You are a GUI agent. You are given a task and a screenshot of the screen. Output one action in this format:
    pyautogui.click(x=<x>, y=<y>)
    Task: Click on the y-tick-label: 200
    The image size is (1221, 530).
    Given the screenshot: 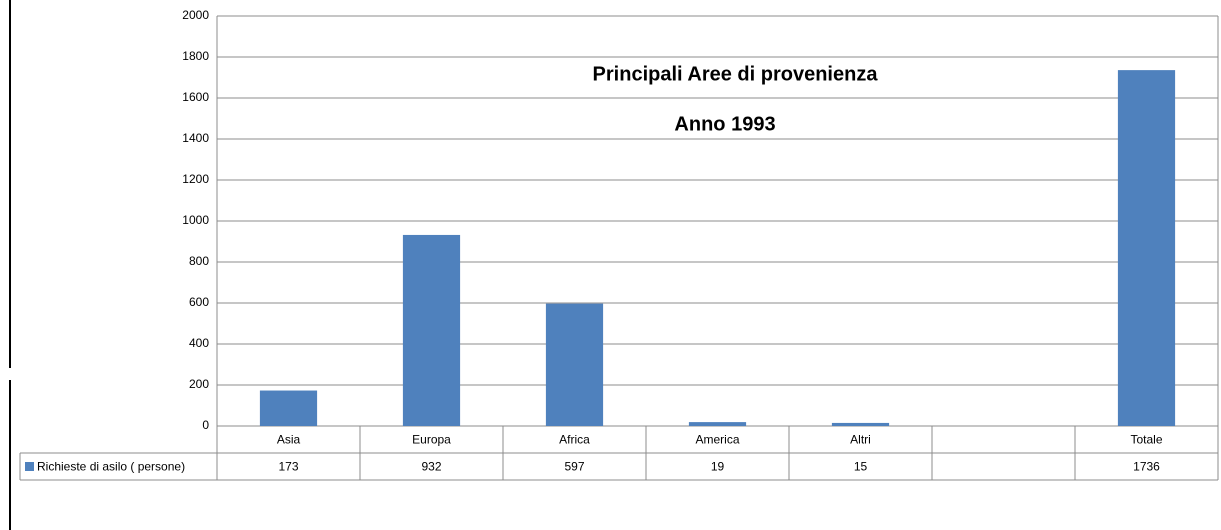 What is the action you would take?
    pyautogui.click(x=199, y=384)
    